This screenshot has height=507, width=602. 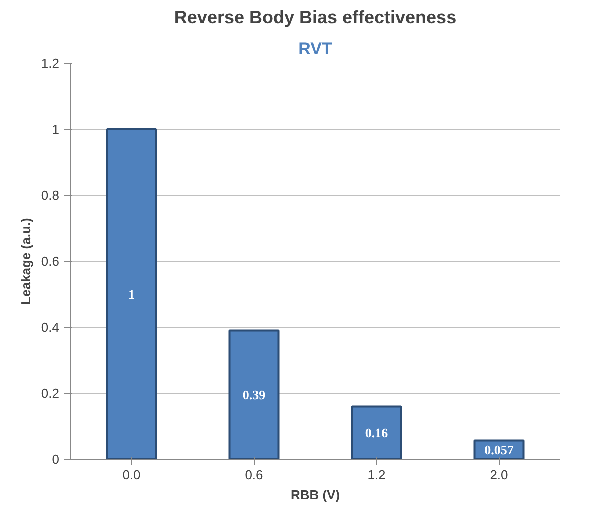 I want to click on y-tick-label: 1, so click(x=56, y=129).